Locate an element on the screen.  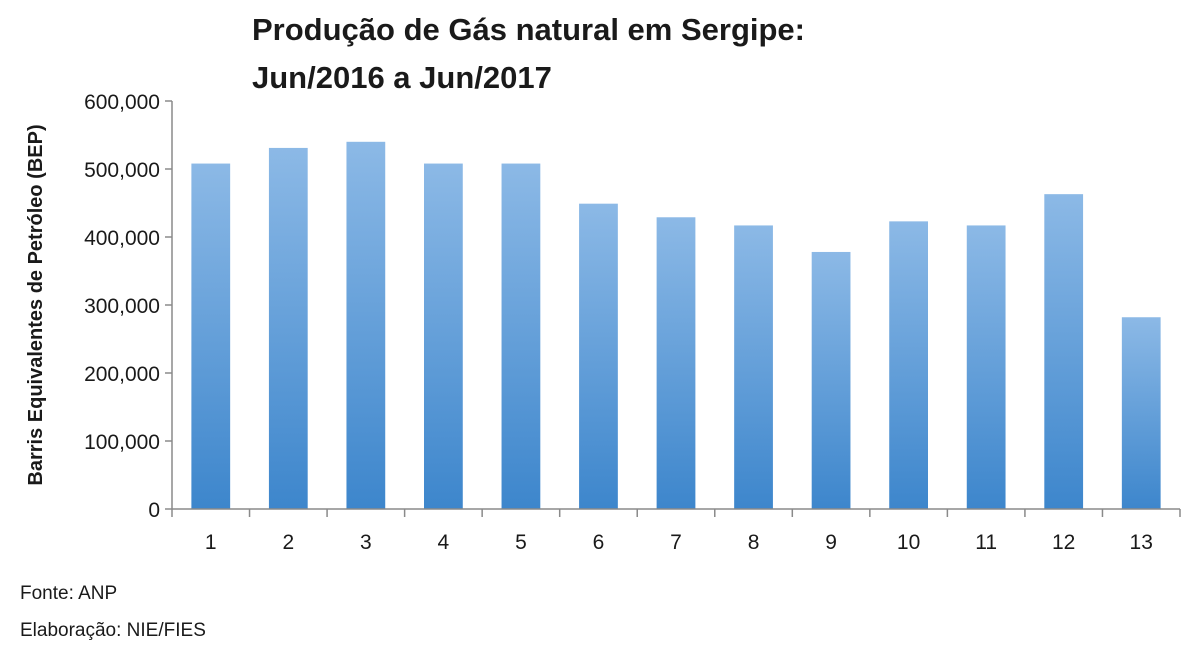
prepared-by-note: Elaboração: NIE/FIES is located at coordinates (113, 630).